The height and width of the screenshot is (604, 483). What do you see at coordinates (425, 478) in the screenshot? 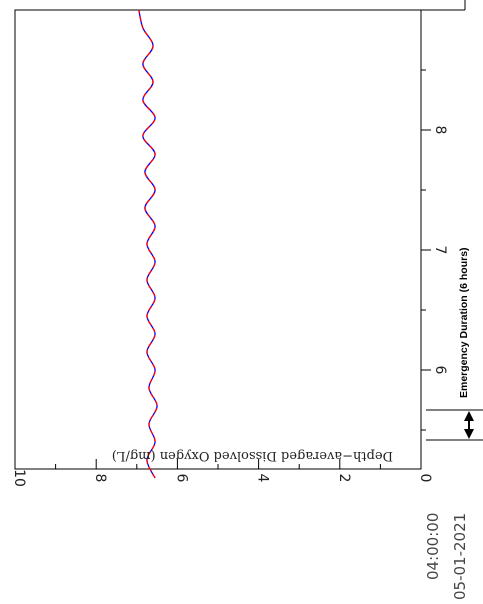
I see `value-tick-label: 0` at bounding box center [425, 478].